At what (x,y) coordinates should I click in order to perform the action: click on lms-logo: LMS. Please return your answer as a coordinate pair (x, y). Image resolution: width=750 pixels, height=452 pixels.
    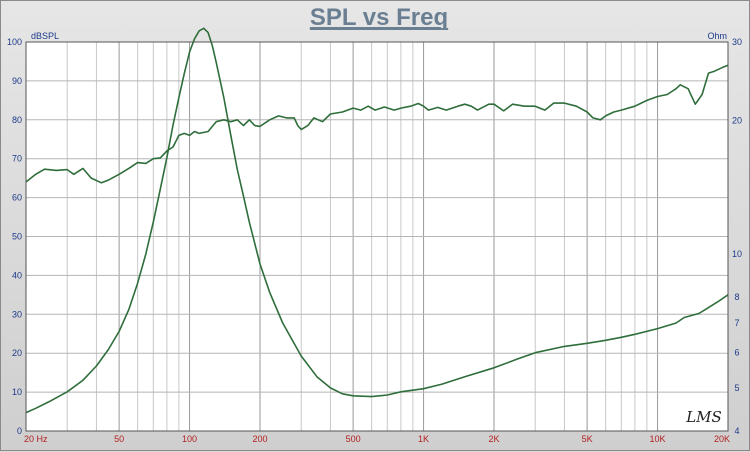
    Looking at the image, I should click on (703, 417).